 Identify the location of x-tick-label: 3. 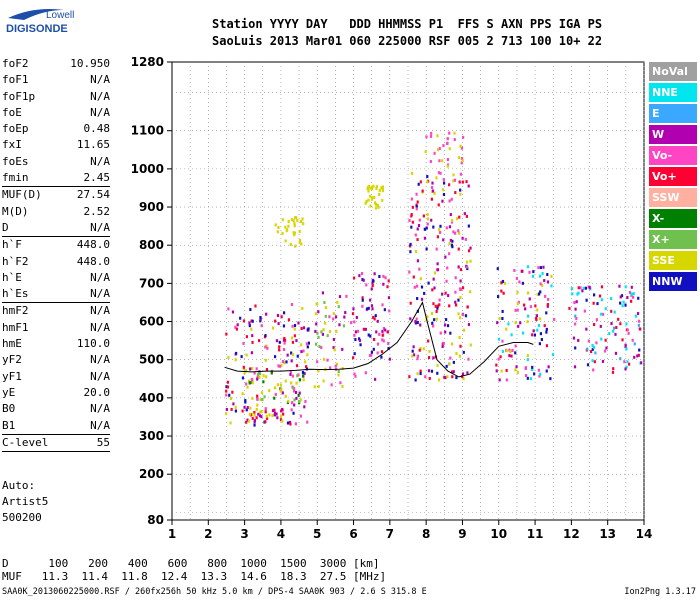
(244, 534).